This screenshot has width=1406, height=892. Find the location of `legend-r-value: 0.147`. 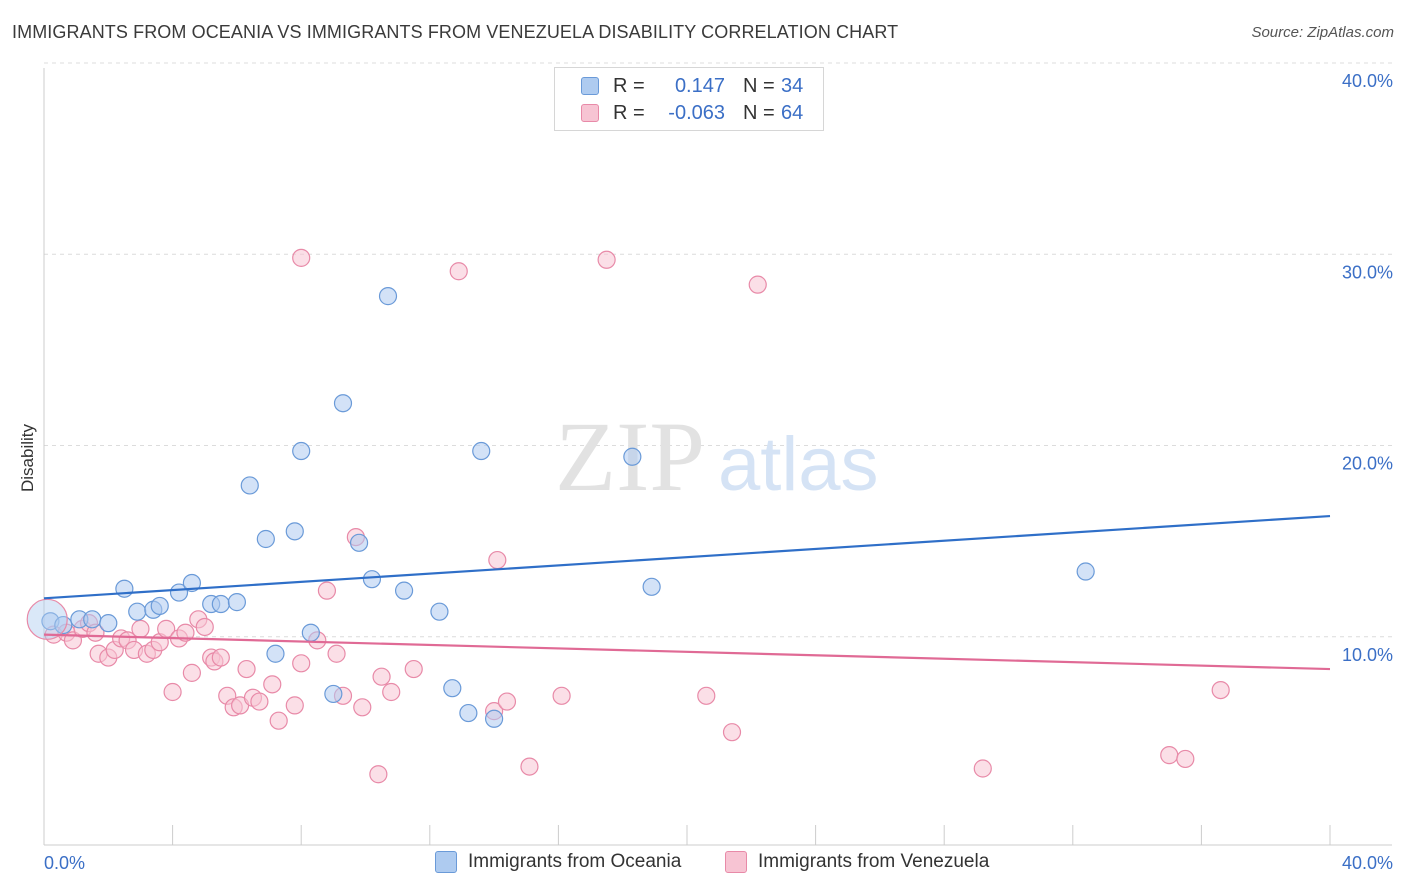

legend-r-value: 0.147 is located at coordinates (699, 85).